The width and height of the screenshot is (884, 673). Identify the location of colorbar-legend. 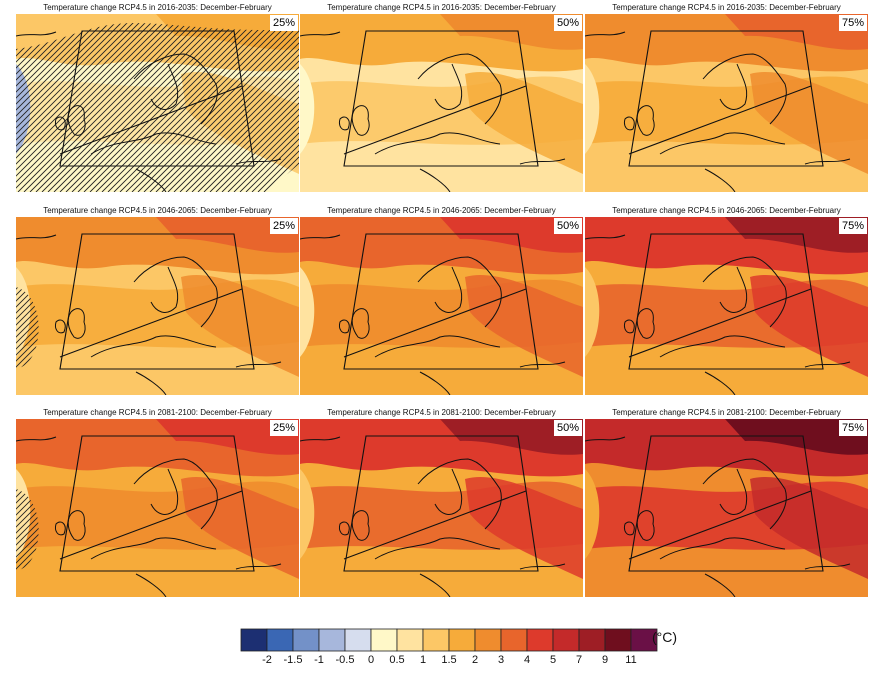
(449, 642).